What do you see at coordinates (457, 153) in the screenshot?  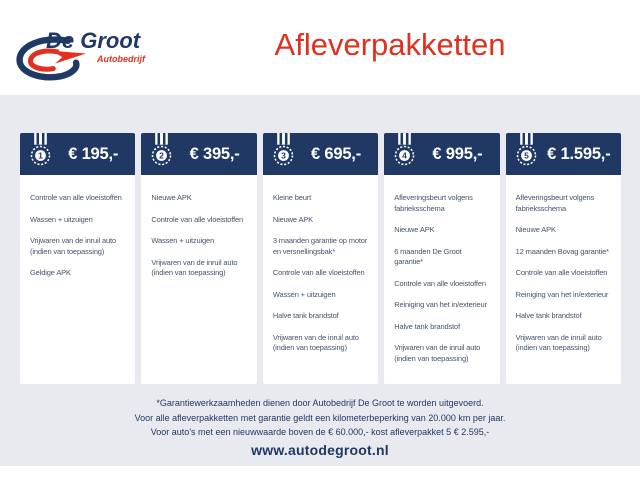 I see `package-price: € 995,-` at bounding box center [457, 153].